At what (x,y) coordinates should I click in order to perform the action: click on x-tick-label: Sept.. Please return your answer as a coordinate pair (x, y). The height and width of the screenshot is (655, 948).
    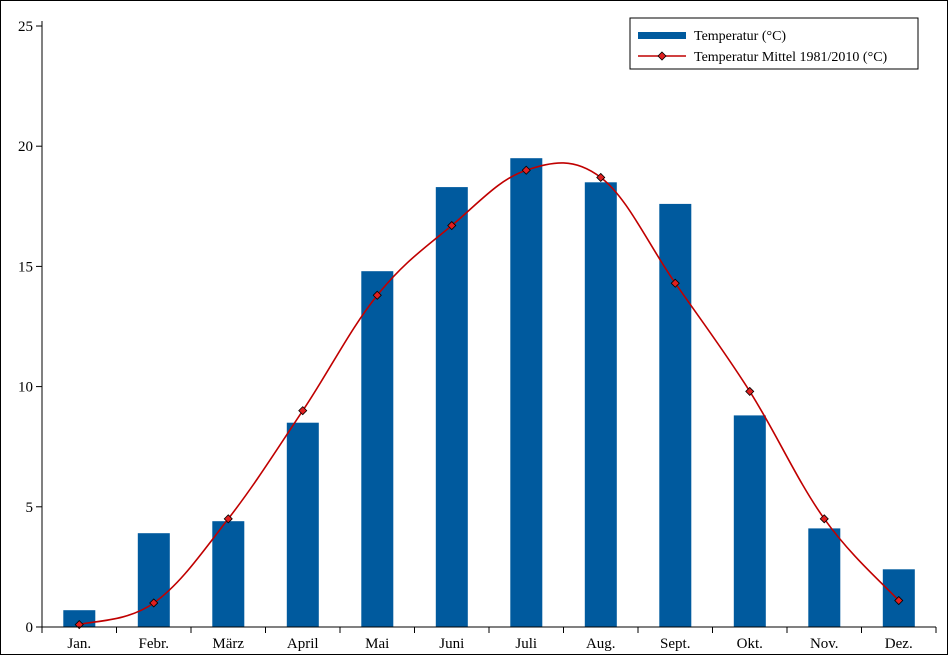
    Looking at the image, I should click on (675, 644).